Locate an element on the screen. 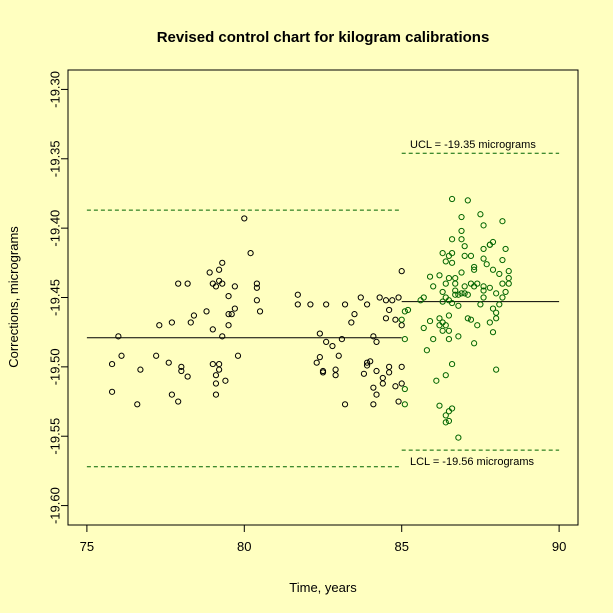  y-tick-label: -19.50 is located at coordinates (55, 366).